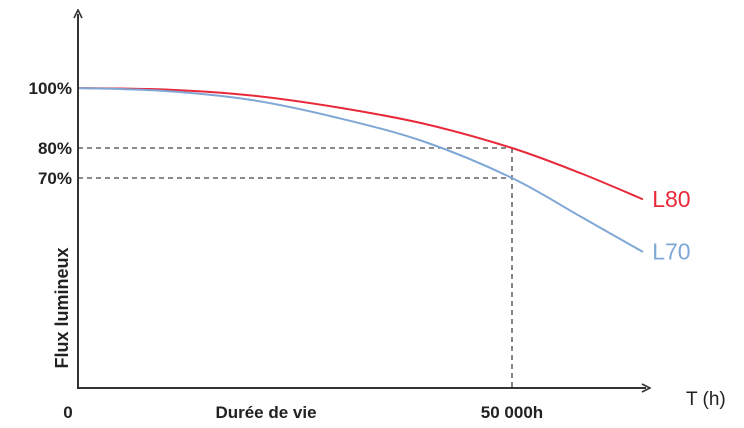 The image size is (744, 428). What do you see at coordinates (706, 399) in the screenshot?
I see `x-axis-label: T (h)` at bounding box center [706, 399].